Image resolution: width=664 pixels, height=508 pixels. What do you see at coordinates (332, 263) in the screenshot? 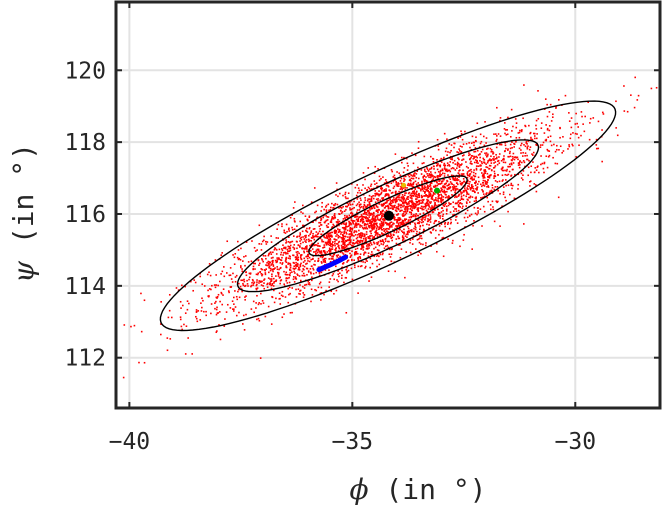
I see `blue-trace` at bounding box center [332, 263].